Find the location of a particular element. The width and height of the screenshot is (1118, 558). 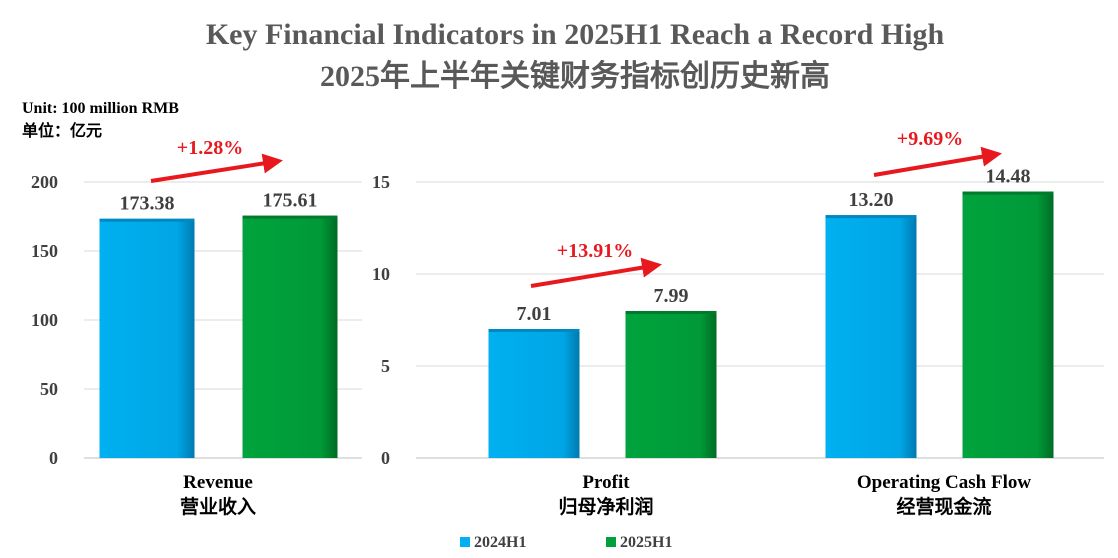

legend-swatch-2024H1 is located at coordinates (465, 542).